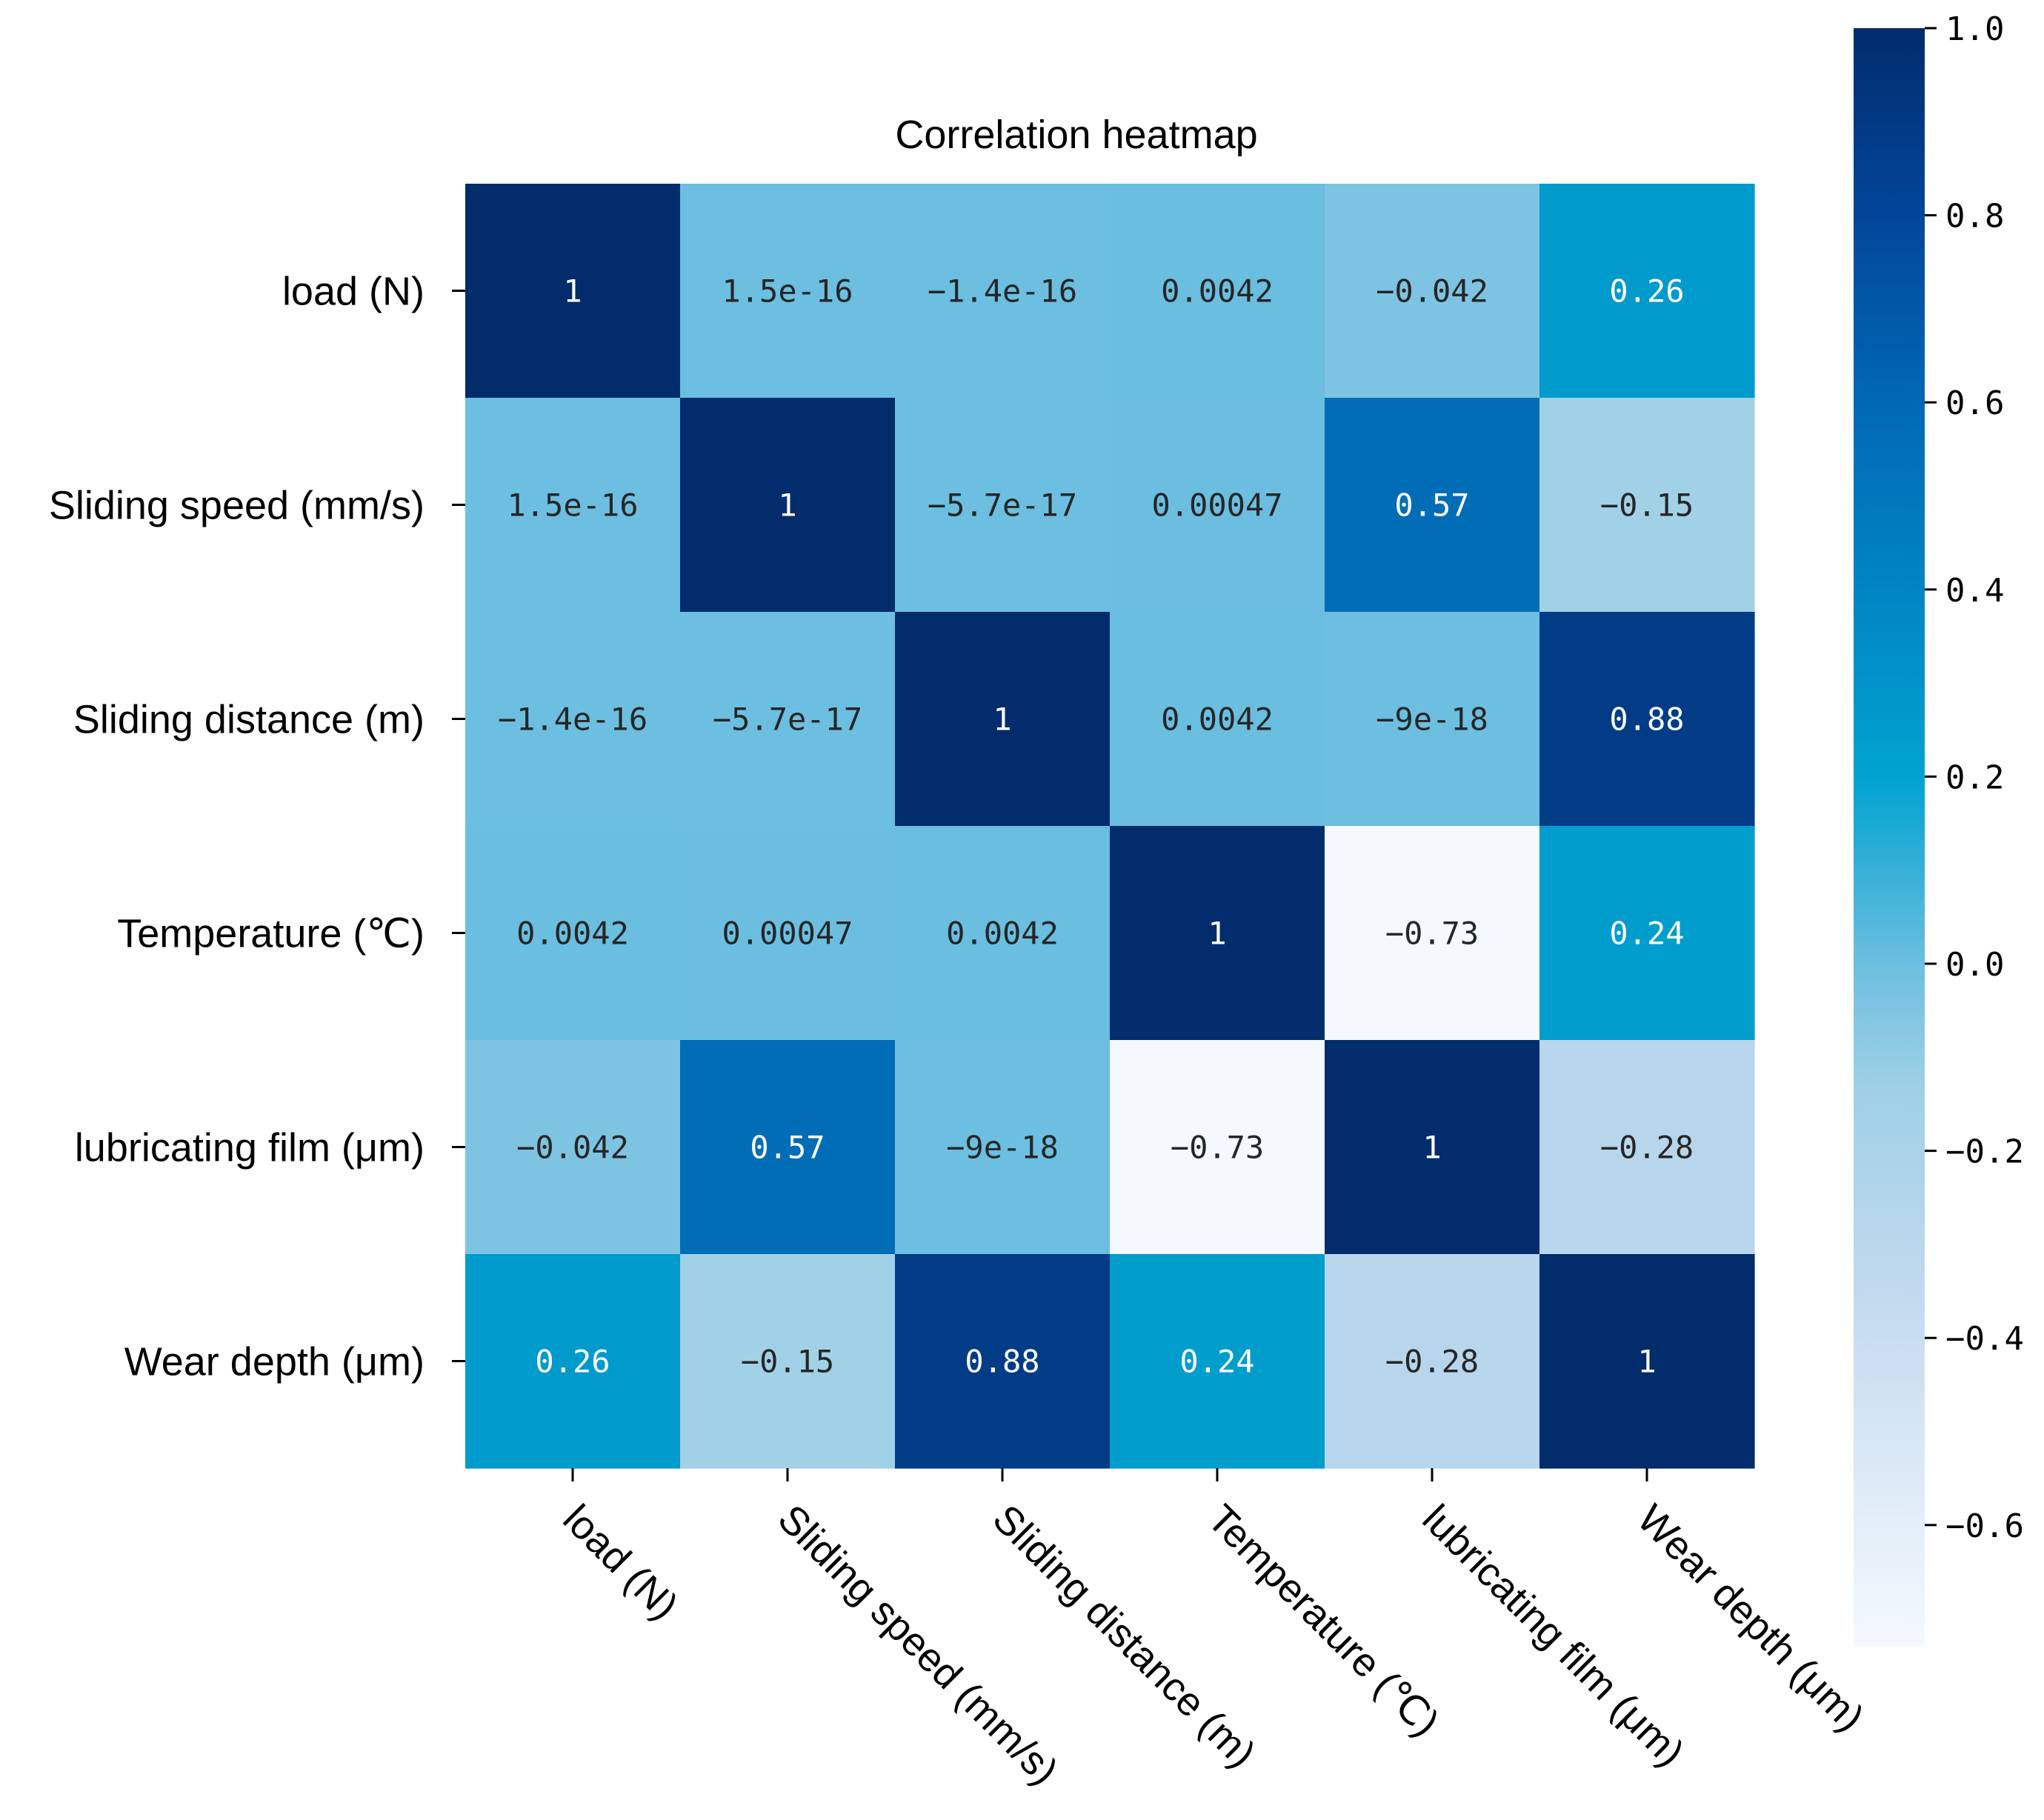 This screenshot has width=2044, height=1820. I want to click on y-tick-label: lubricating film (μm), so click(250, 1148).